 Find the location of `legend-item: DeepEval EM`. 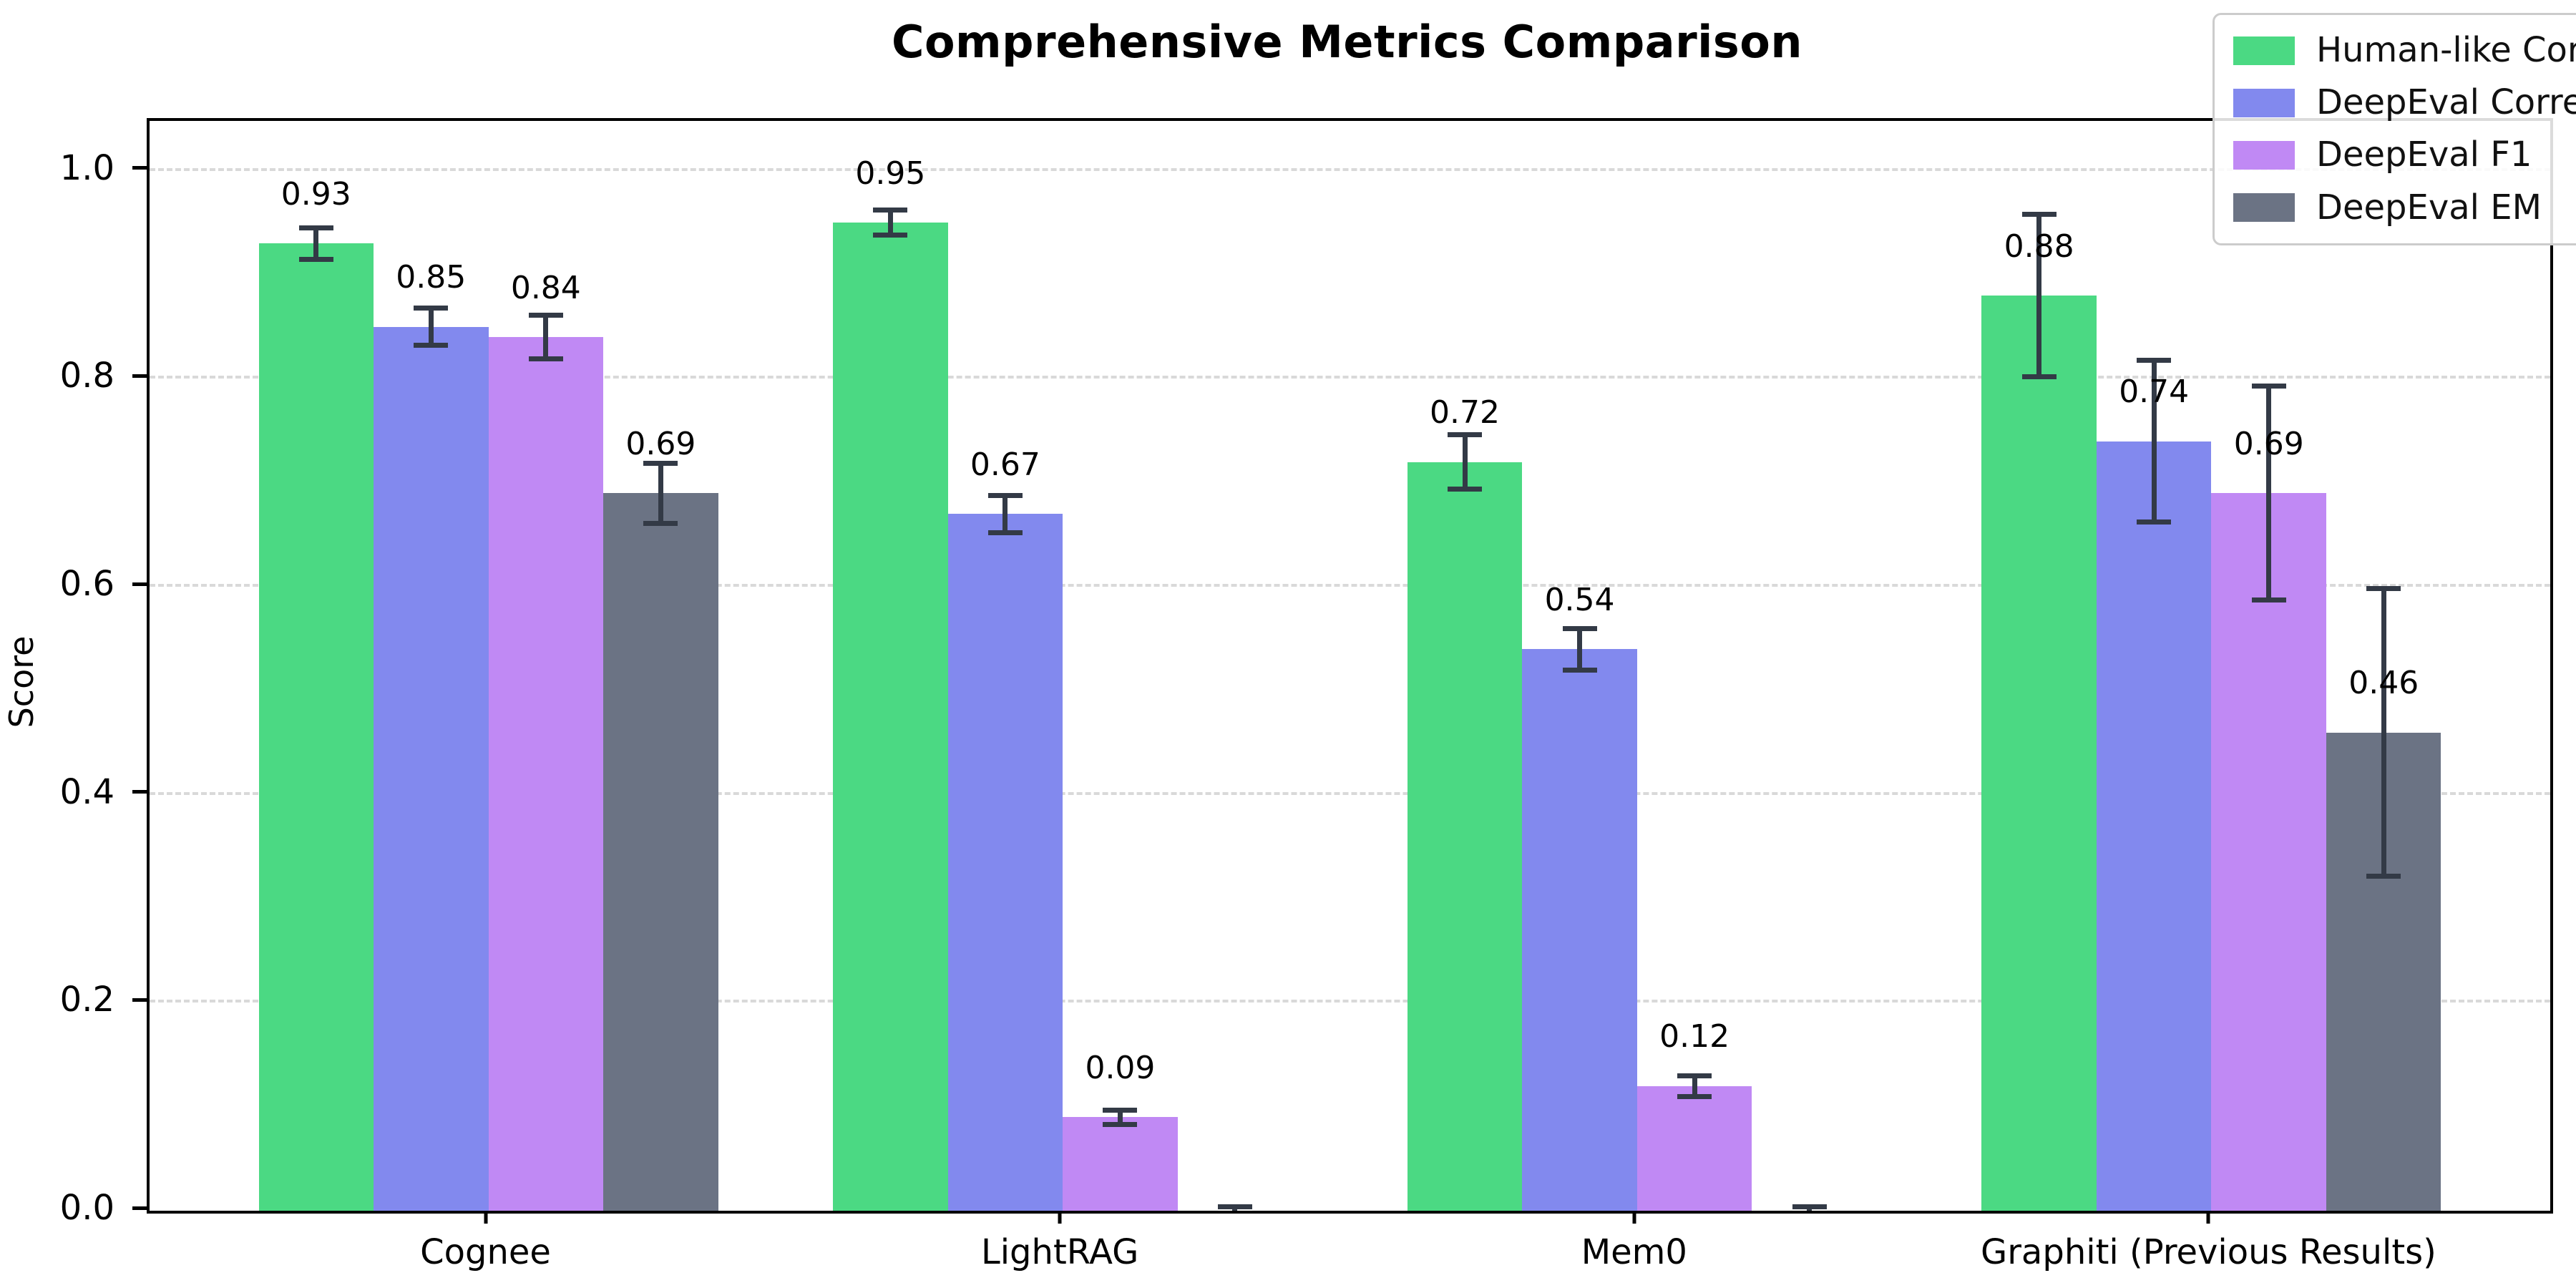

legend-item: DeepEval EM is located at coordinates (2404, 208).